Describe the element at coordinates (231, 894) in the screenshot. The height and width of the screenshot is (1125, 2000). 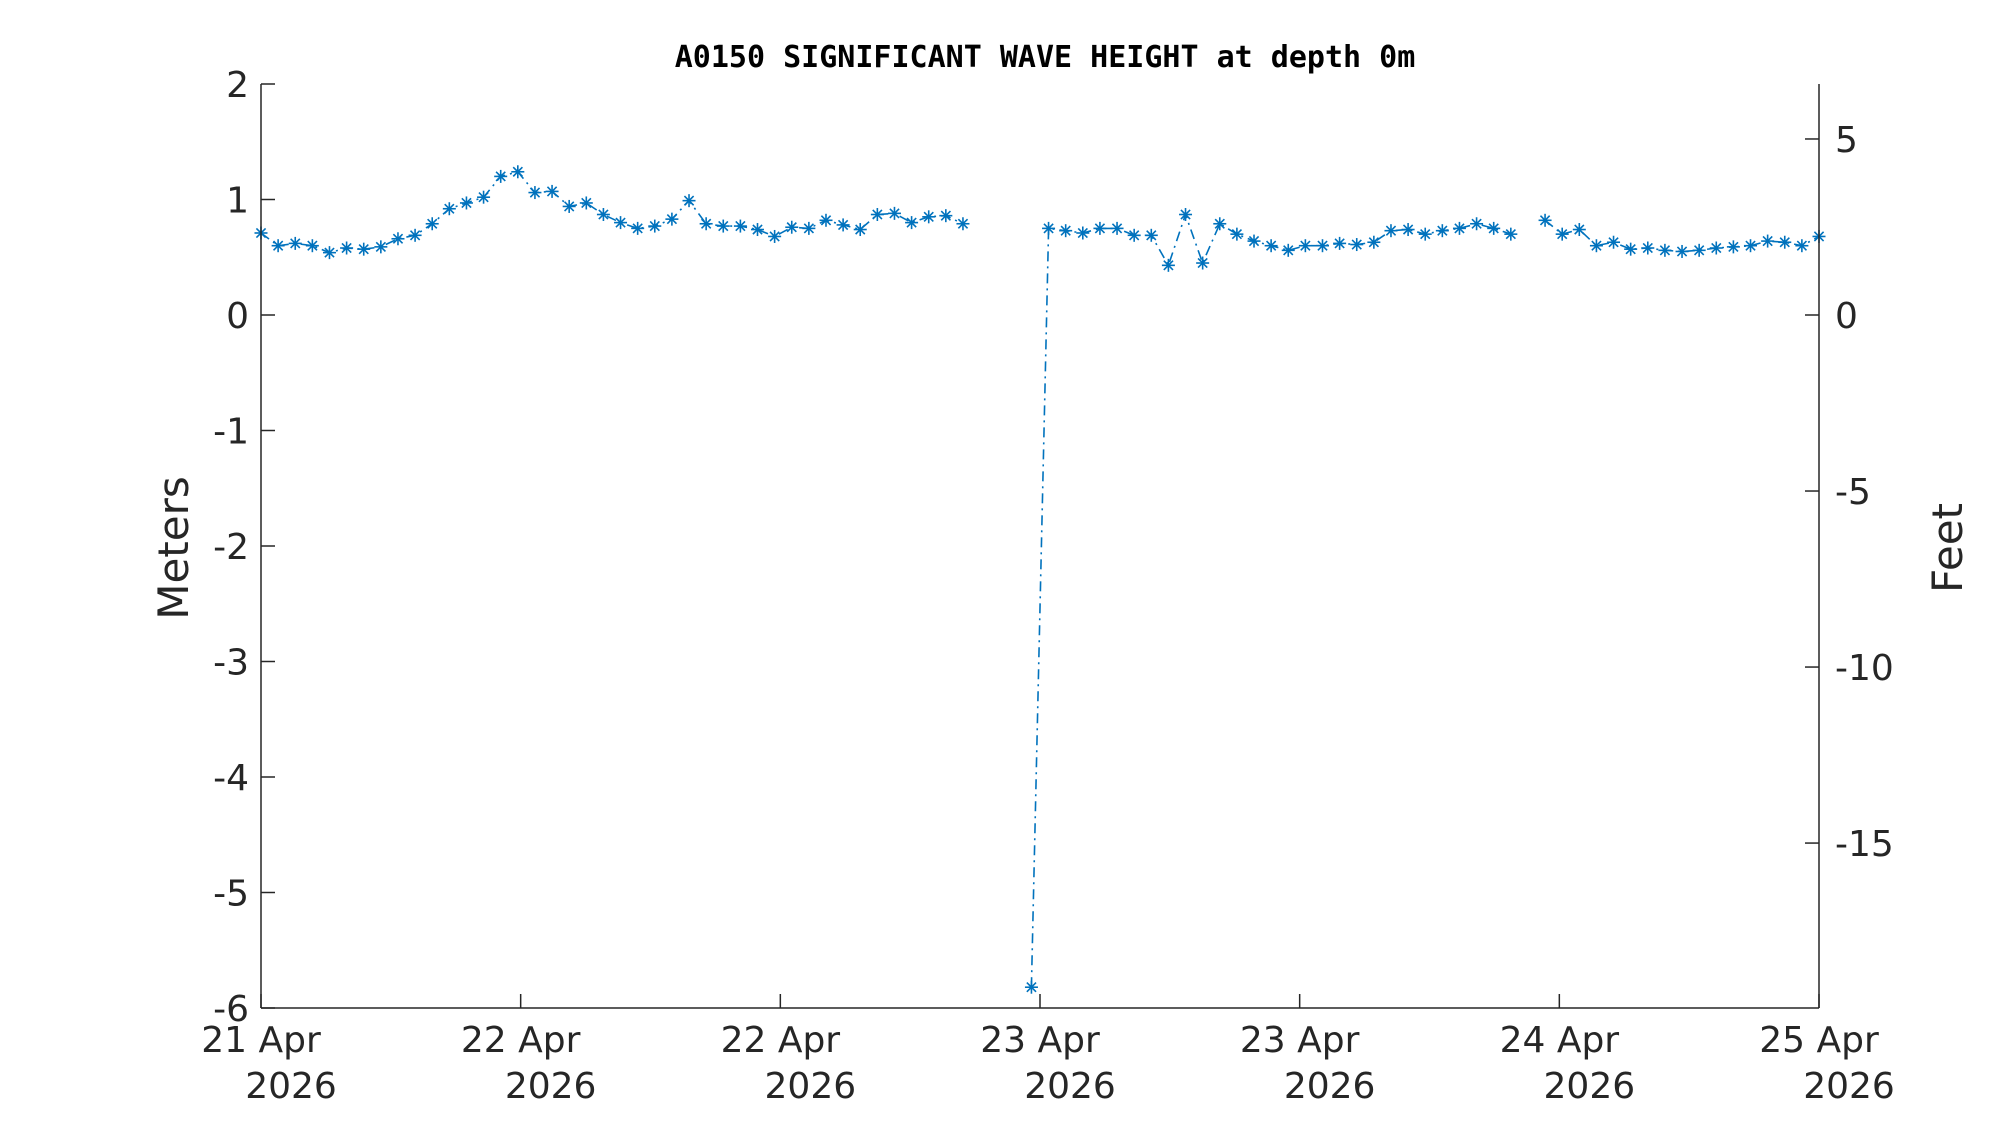
I see `y-tick-label: -5` at that location.